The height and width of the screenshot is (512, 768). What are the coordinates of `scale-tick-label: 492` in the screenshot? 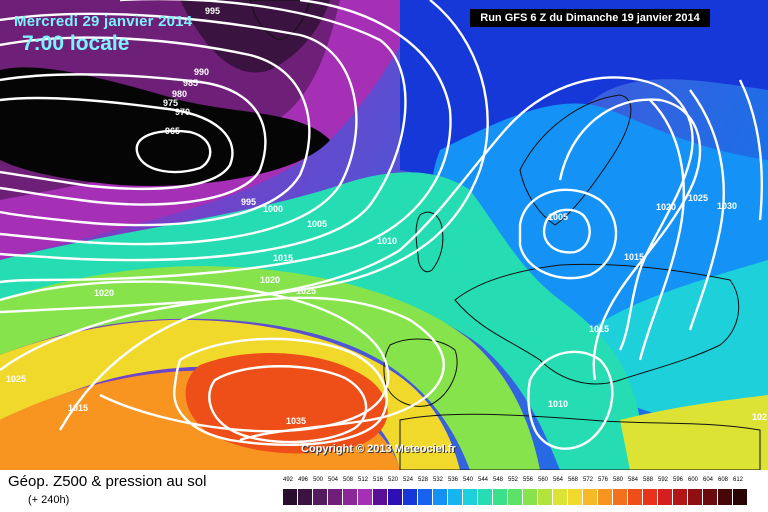 It's located at (288, 480).